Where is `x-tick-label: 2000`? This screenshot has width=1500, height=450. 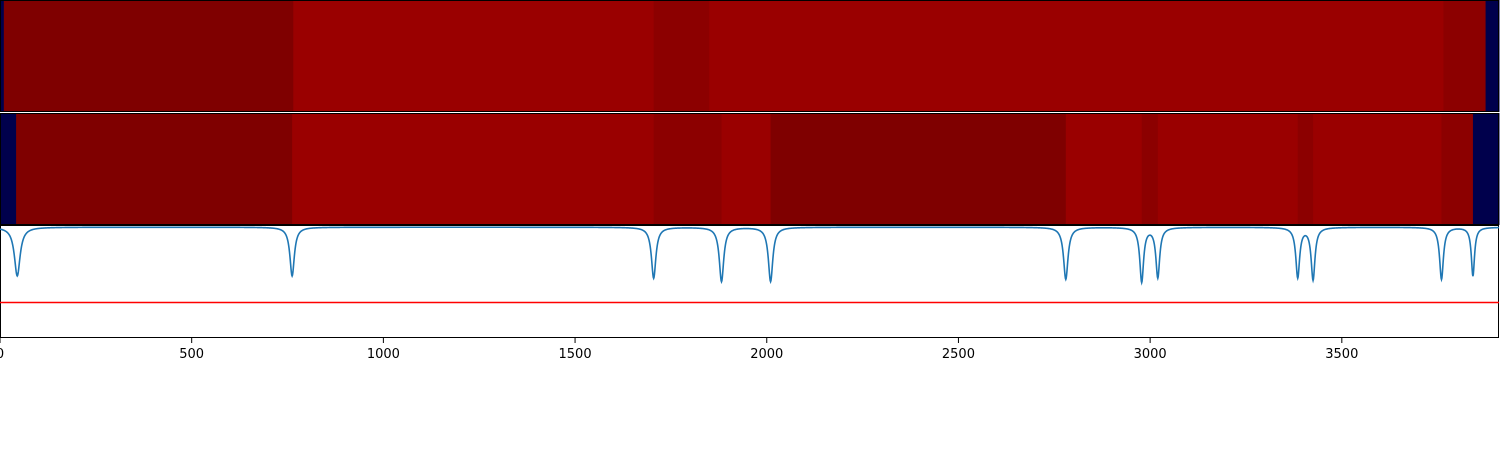 x-tick-label: 2000 is located at coordinates (766, 354).